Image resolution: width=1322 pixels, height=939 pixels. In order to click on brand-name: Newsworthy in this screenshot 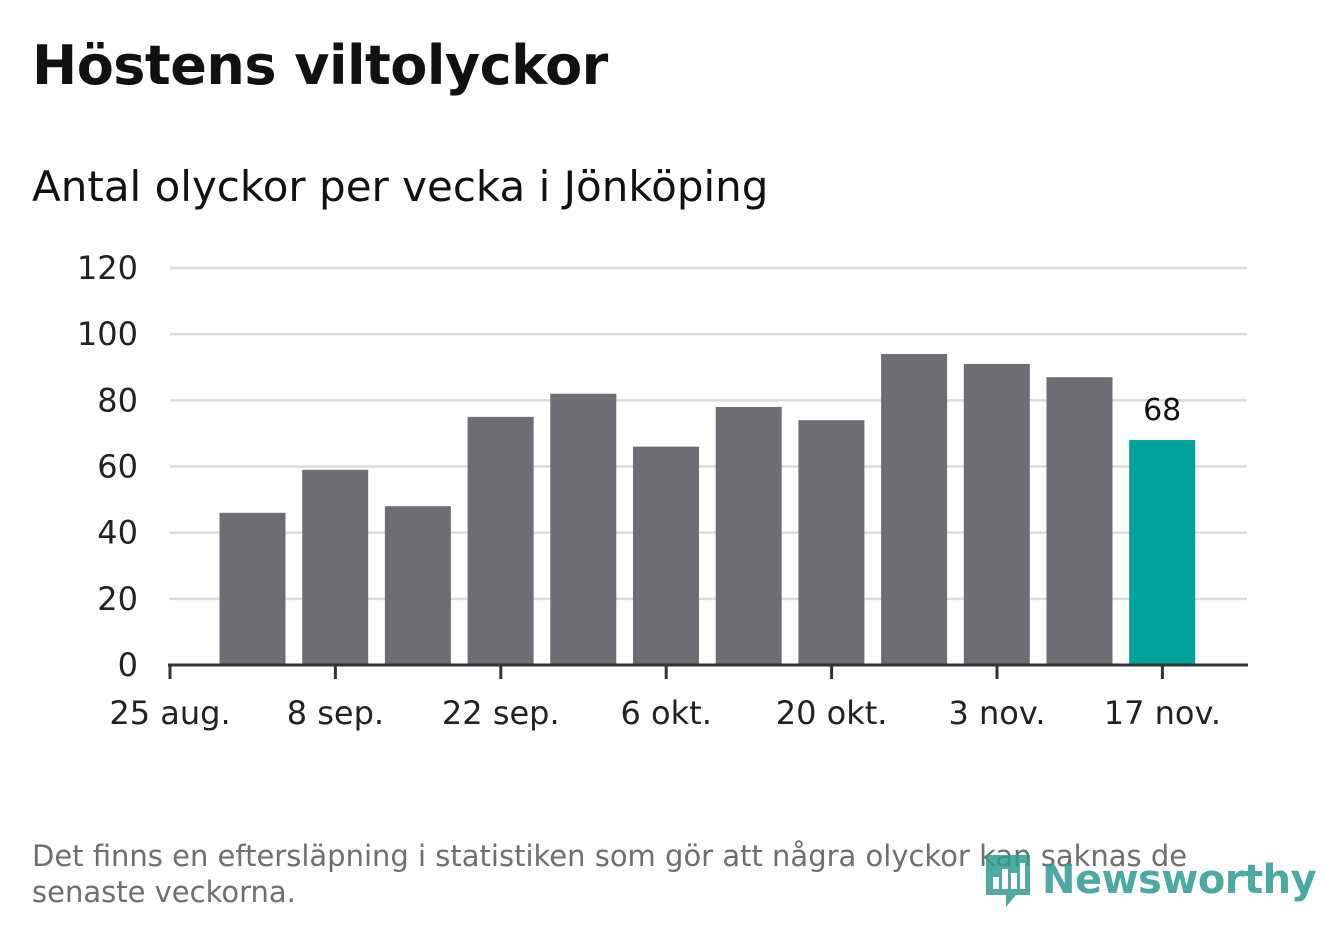, I will do `click(1179, 880)`.